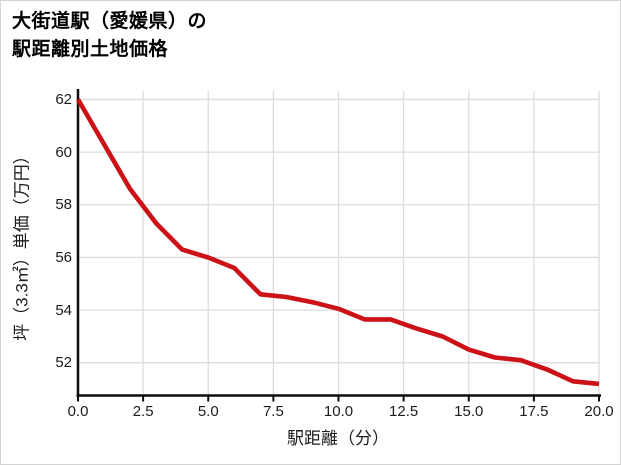 This screenshot has width=621, height=465. Describe the element at coordinates (208, 411) in the screenshot. I see `x-tick-label: 5.0` at that location.